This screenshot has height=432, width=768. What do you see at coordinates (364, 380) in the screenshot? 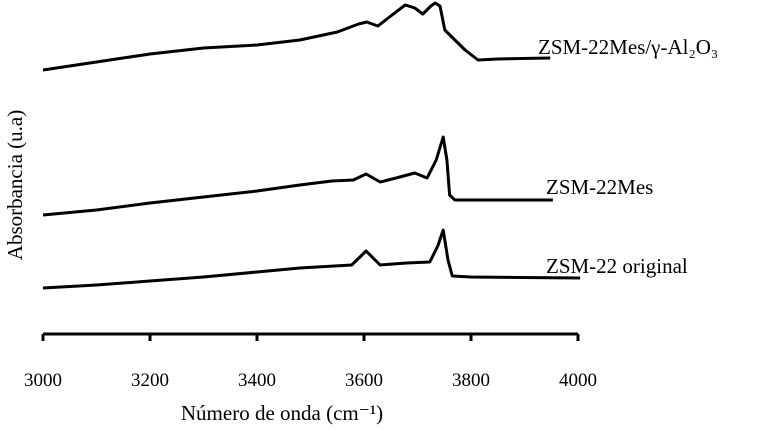
I see `x-tick-label: 3600` at bounding box center [364, 380].